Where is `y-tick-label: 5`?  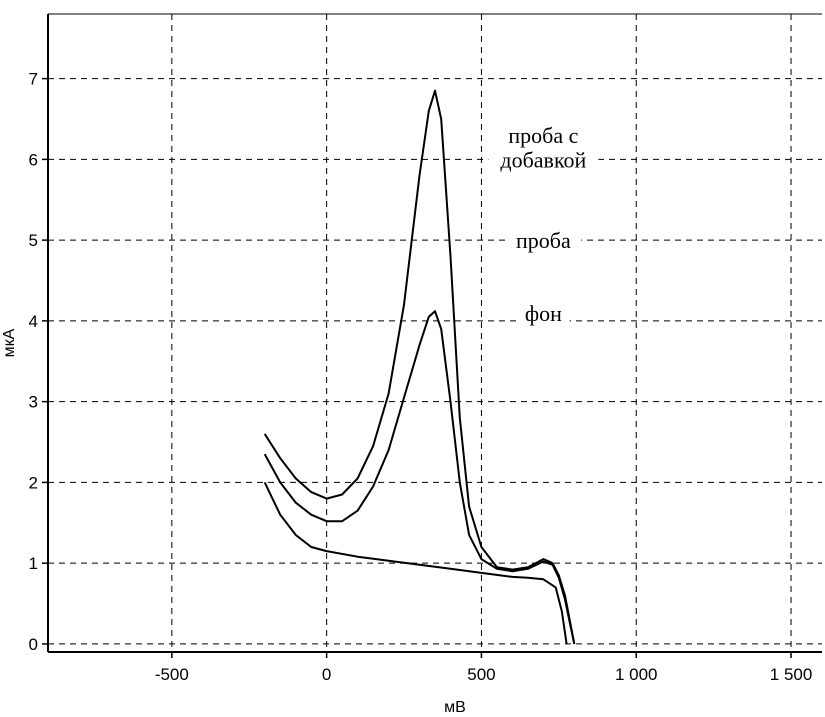
y-tick-label: 5 is located at coordinates (33, 240).